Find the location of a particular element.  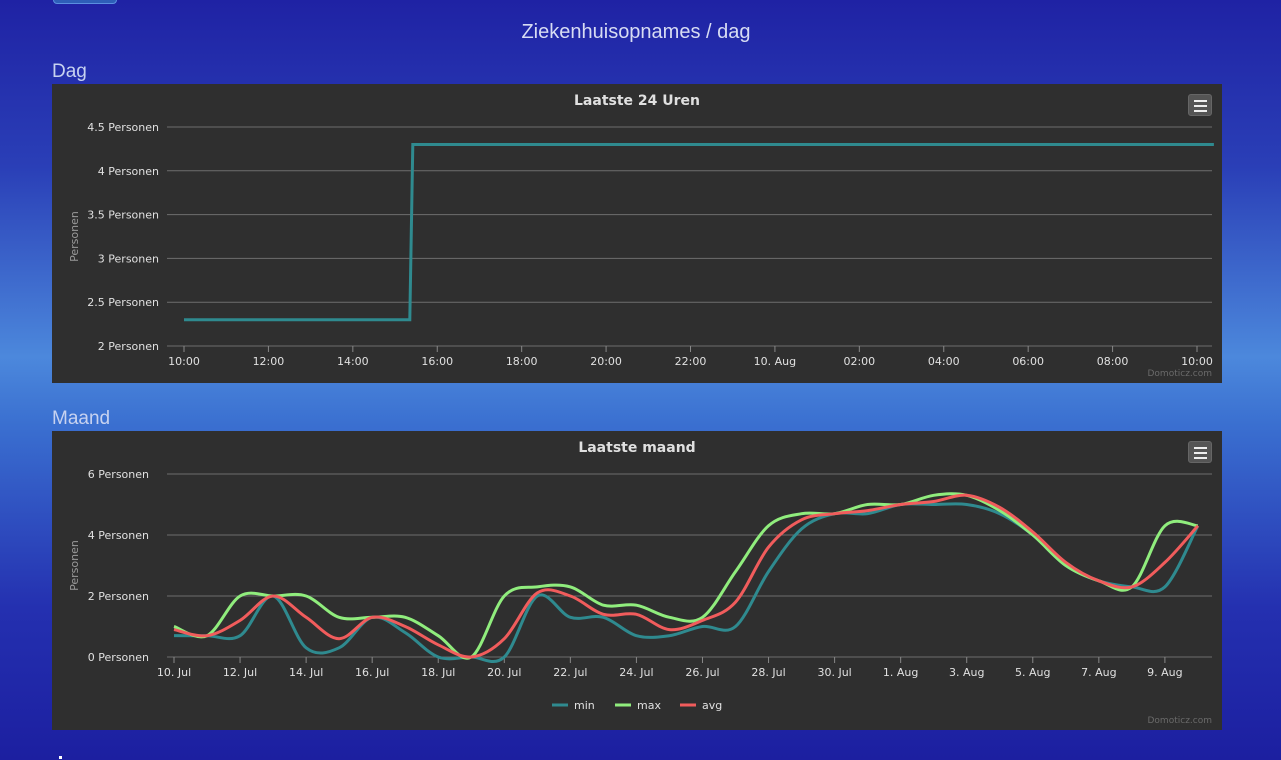

chart-day-xtick: 04:00 is located at coordinates (944, 361).